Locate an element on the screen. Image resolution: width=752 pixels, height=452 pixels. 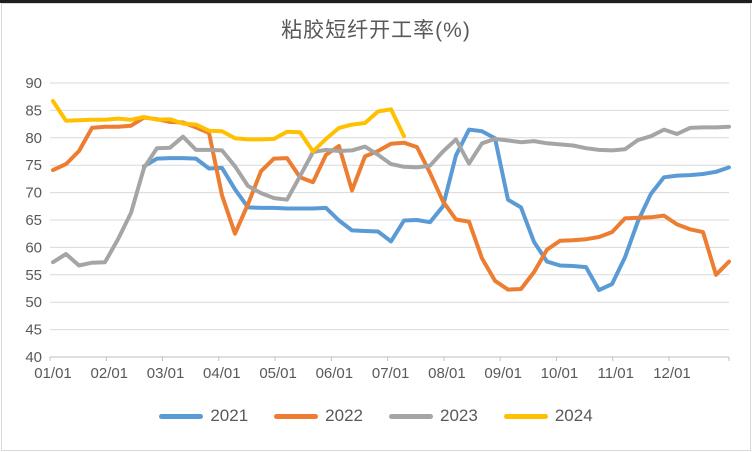
y-tick-label: 40 is located at coordinates (33, 357).